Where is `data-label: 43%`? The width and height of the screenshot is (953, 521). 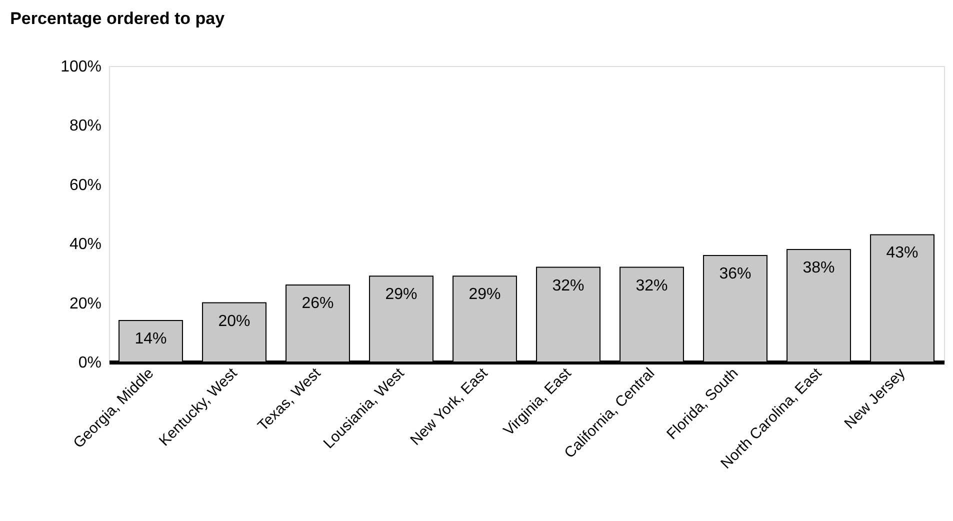
data-label: 43% is located at coordinates (902, 253).